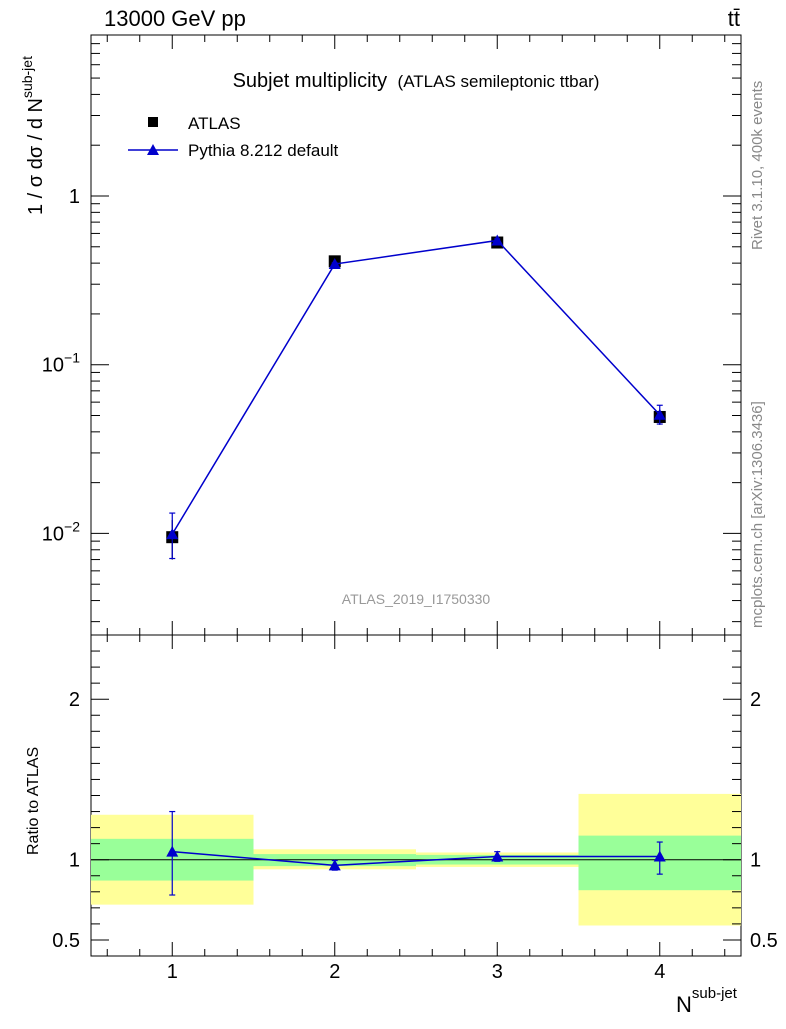  What do you see at coordinates (707, 1001) in the screenshot?
I see `x-axis-label: Nsub-jet` at bounding box center [707, 1001].